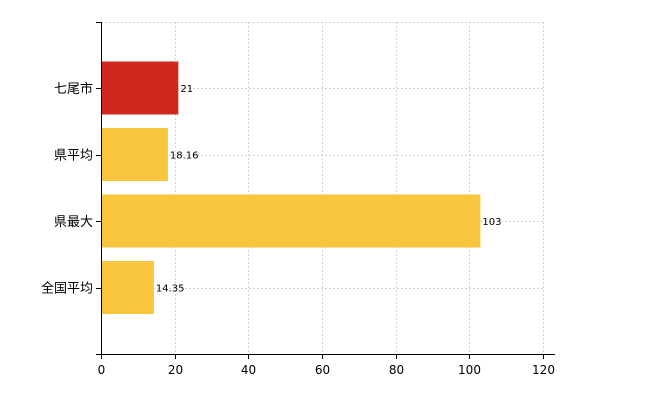 Image resolution: width=650 pixels, height=400 pixels. I want to click on category-label: 県平均, so click(73, 156).